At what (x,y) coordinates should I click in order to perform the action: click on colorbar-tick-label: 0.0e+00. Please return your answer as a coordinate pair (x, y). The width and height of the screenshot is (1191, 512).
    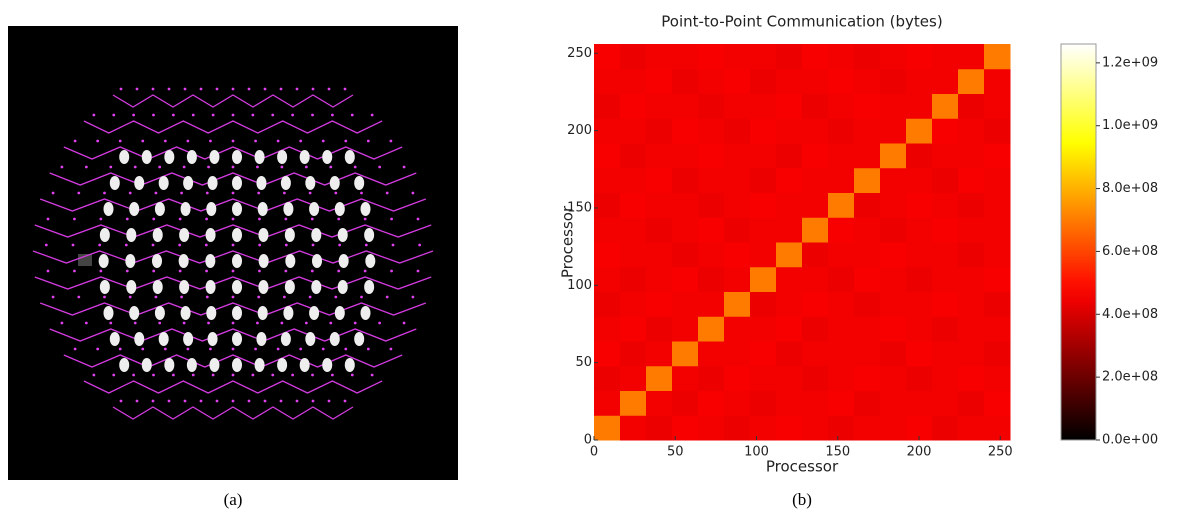
    Looking at the image, I should click on (1130, 440).